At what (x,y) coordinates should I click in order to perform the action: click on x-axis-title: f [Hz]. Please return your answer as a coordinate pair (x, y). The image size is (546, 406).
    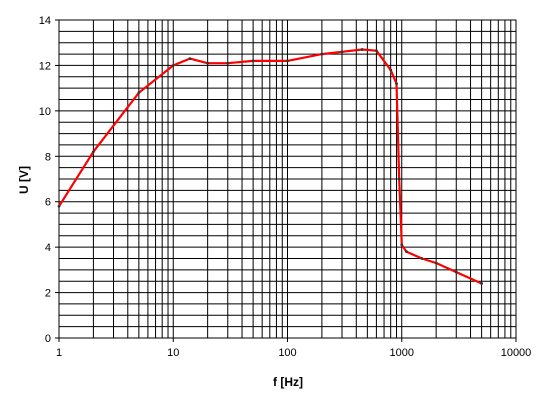
    Looking at the image, I should click on (288, 382).